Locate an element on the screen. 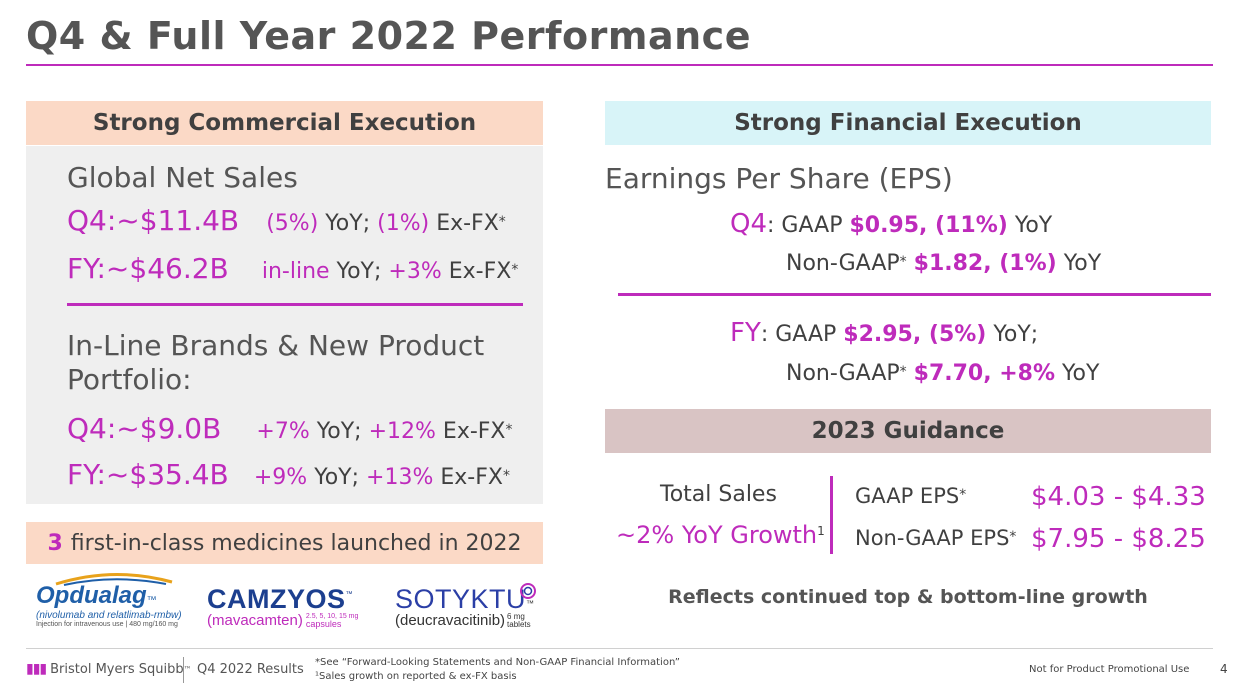 The image size is (1235, 696). opdualag-name: Opdualag is located at coordinates (91, 595).